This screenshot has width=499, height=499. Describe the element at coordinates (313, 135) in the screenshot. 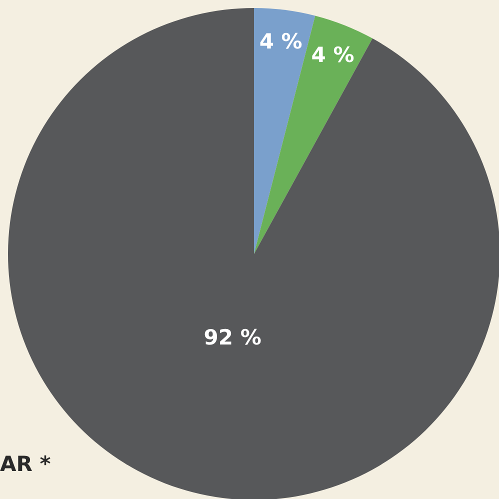

I see `pie-slice` at that location.